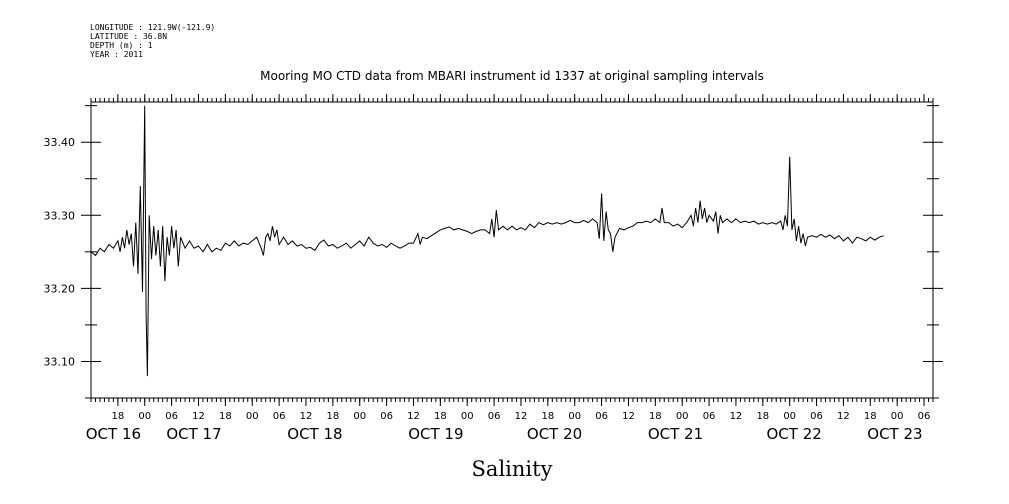 The image size is (1009, 504). I want to click on longitude-label: LONGITUDE : 121.9W(-121.9), so click(152, 27).